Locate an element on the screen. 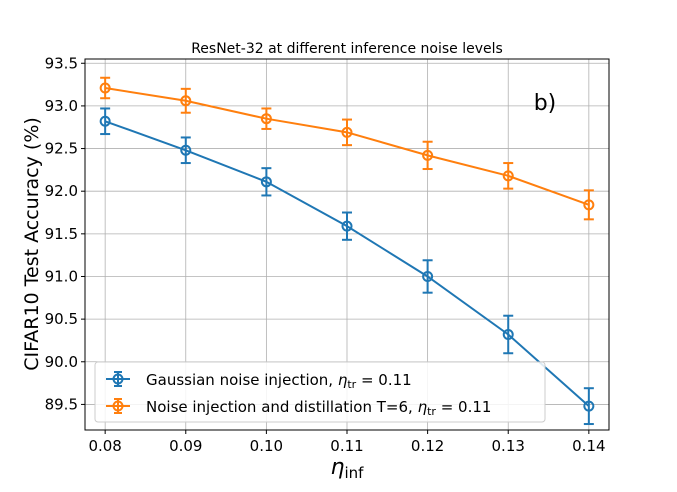  x-axis-ticks: 0.08 0.09 0.10 0.11 0.12 0.13 0.14 is located at coordinates (347, 442).